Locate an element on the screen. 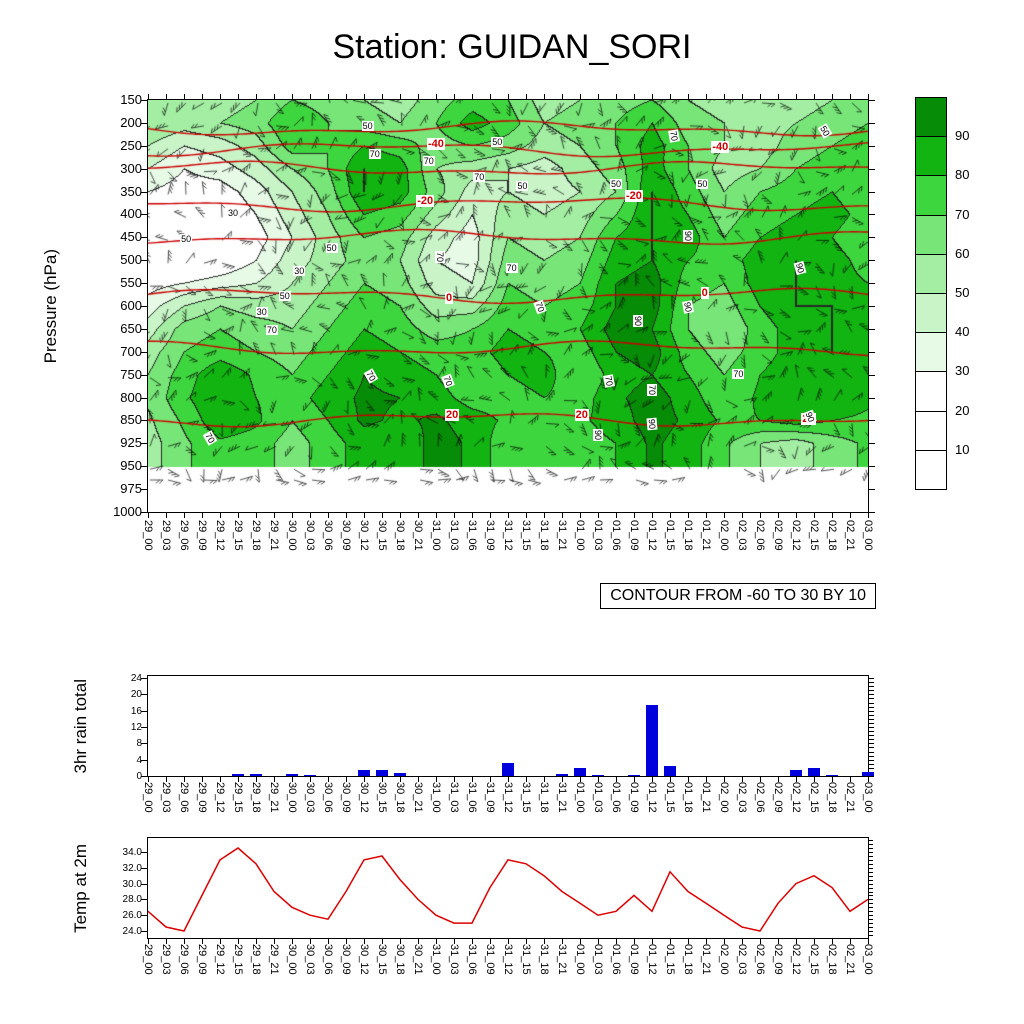  time-tick-label-temp: 31_21 is located at coordinates (562, 959).